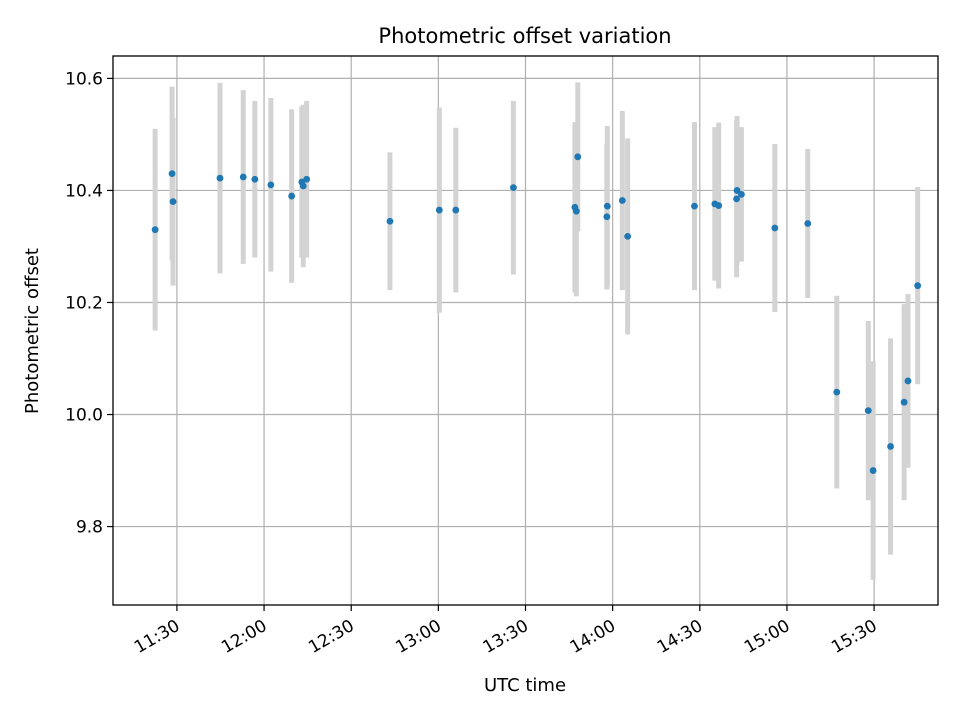 This screenshot has height=720, width=960. Describe the element at coordinates (32, 331) in the screenshot. I see `y-axis-label: Photometric offset` at that location.